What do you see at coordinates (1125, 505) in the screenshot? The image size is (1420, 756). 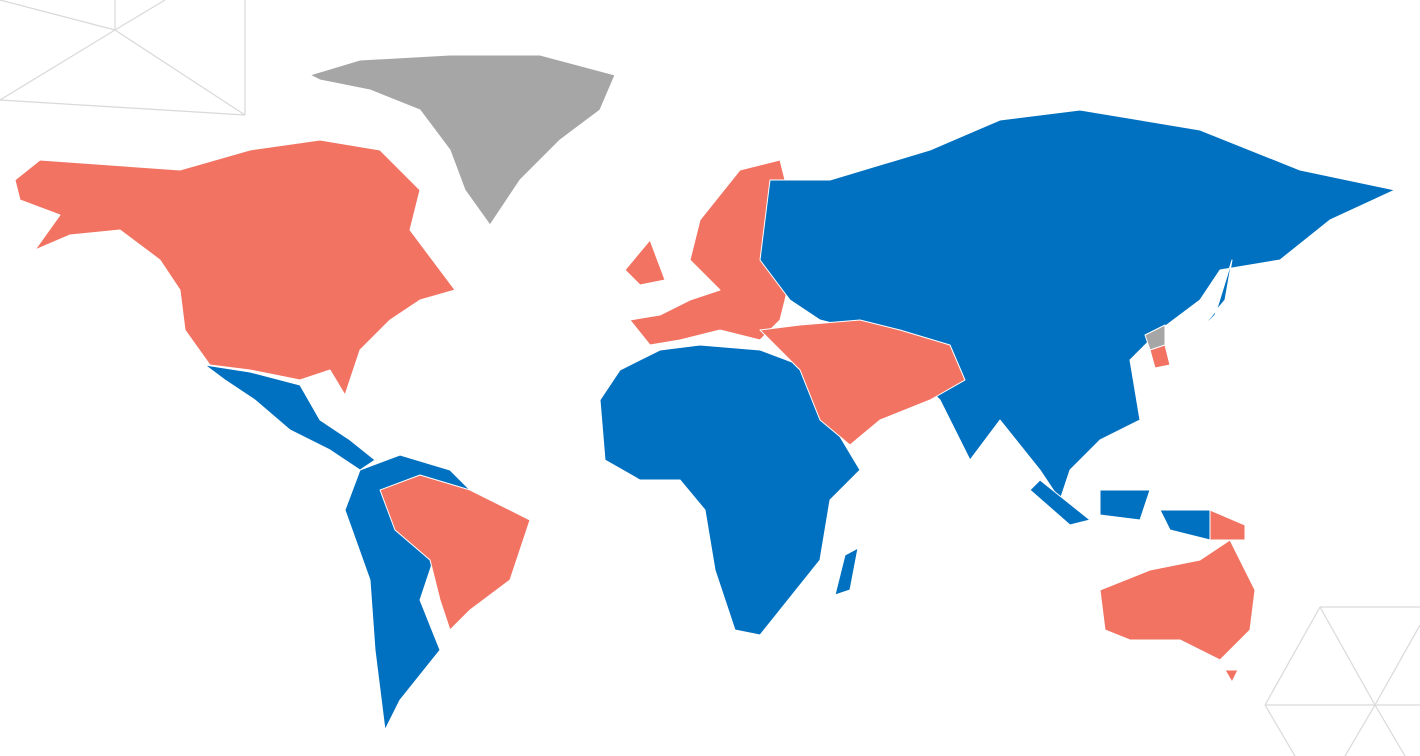 I see `region-borneo` at bounding box center [1125, 505].